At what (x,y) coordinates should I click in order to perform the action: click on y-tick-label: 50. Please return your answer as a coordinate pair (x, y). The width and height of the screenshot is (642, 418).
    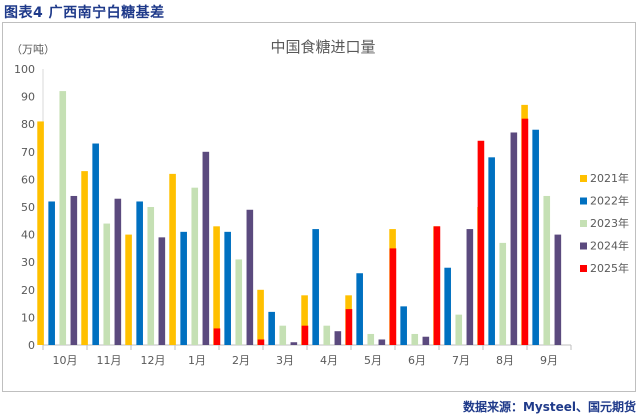
    Looking at the image, I should click on (28, 207).